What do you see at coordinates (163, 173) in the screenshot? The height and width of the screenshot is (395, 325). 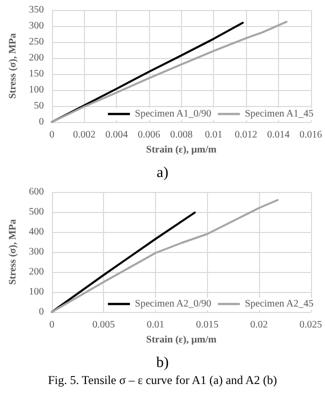 I see `text: a)` at bounding box center [163, 173].